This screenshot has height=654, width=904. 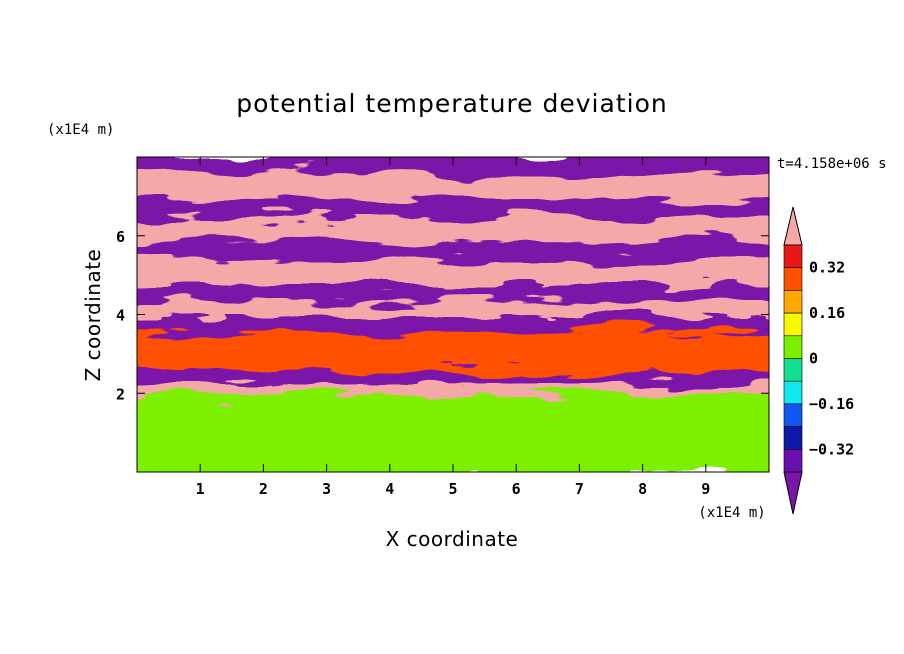 I want to click on y-axis-label: Z coordinate, so click(x=93, y=315).